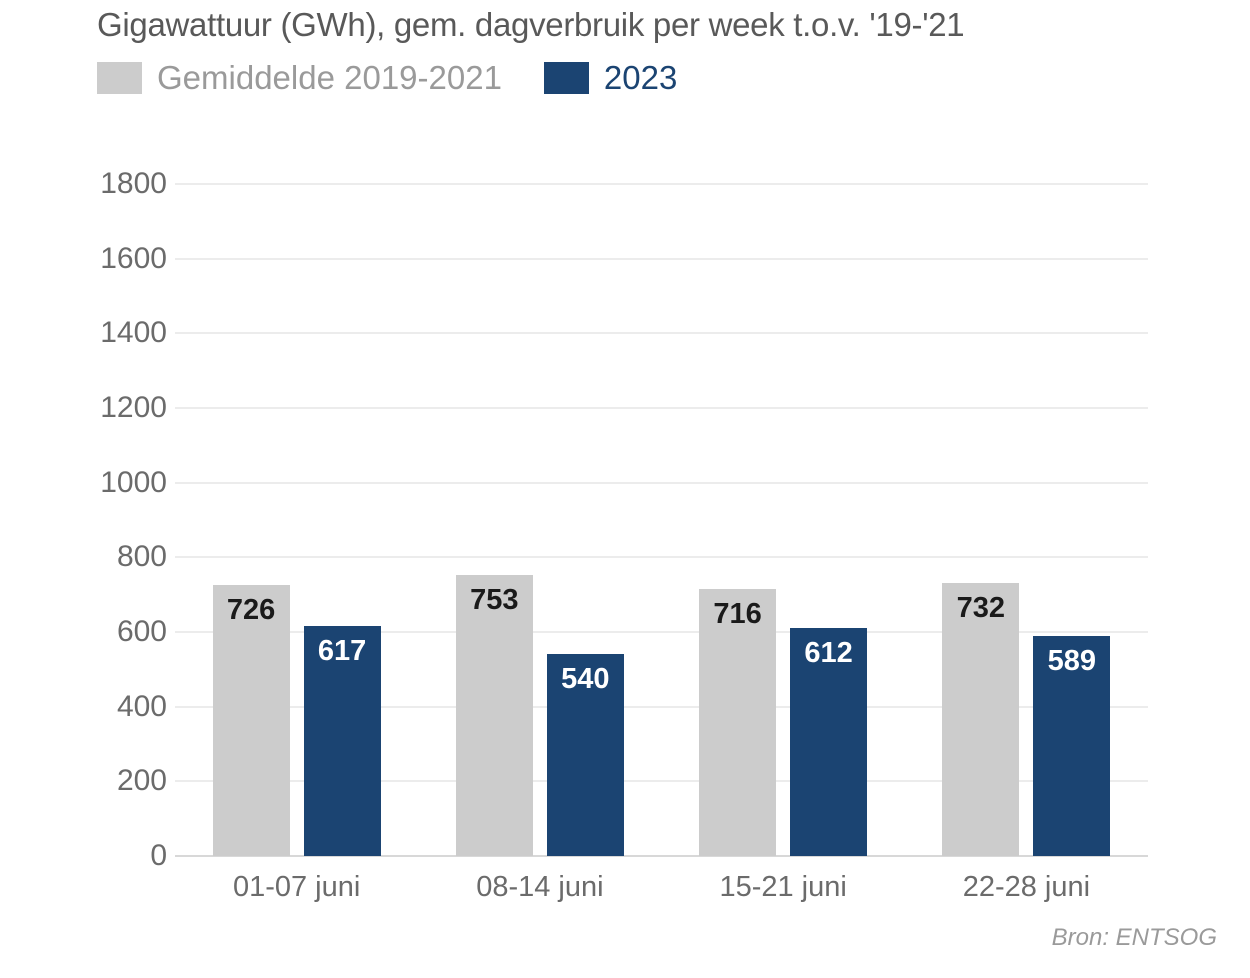  Describe the element at coordinates (158, 855) in the screenshot. I see `y-axis-tick-0: 0` at that location.